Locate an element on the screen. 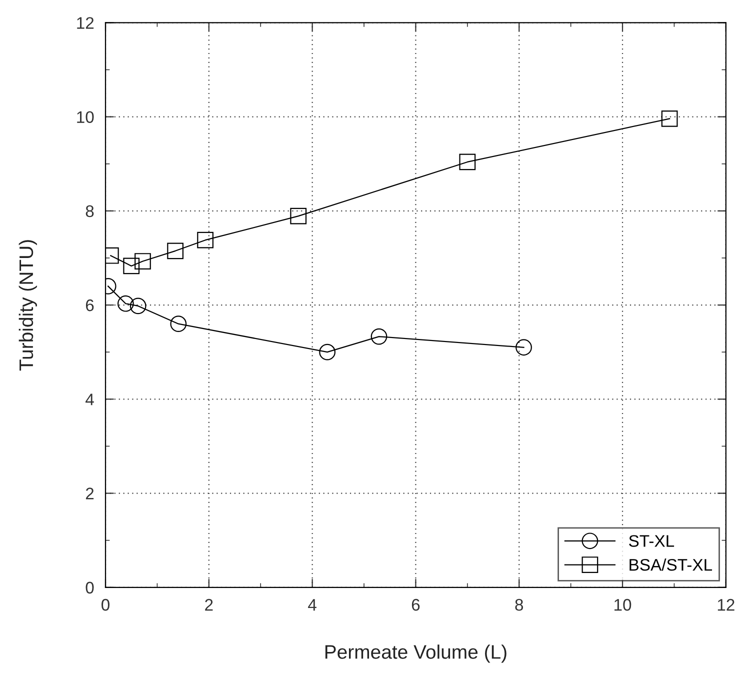  legend-label: BSA/ST-XL is located at coordinates (671, 564).